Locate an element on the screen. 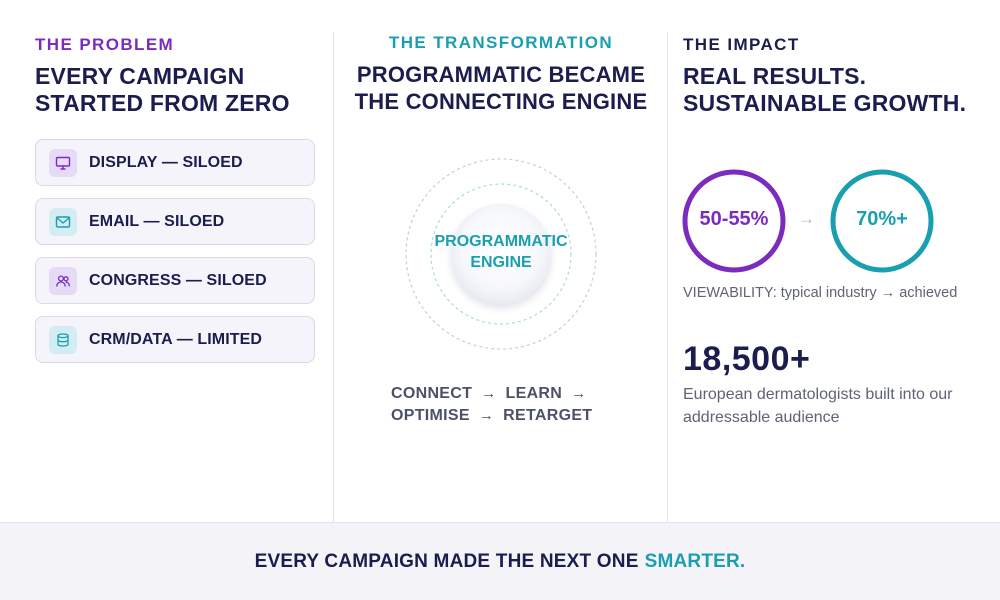 This screenshot has height=600, width=1000. engine-label: PROGRAMMATIC ENGINE is located at coordinates (501, 252).